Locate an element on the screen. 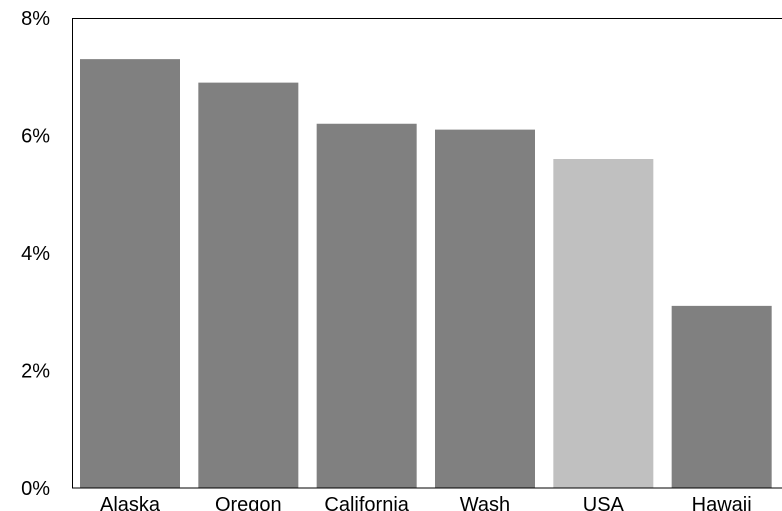 This screenshot has height=511, width=782. bar-oregon is located at coordinates (248, 285).